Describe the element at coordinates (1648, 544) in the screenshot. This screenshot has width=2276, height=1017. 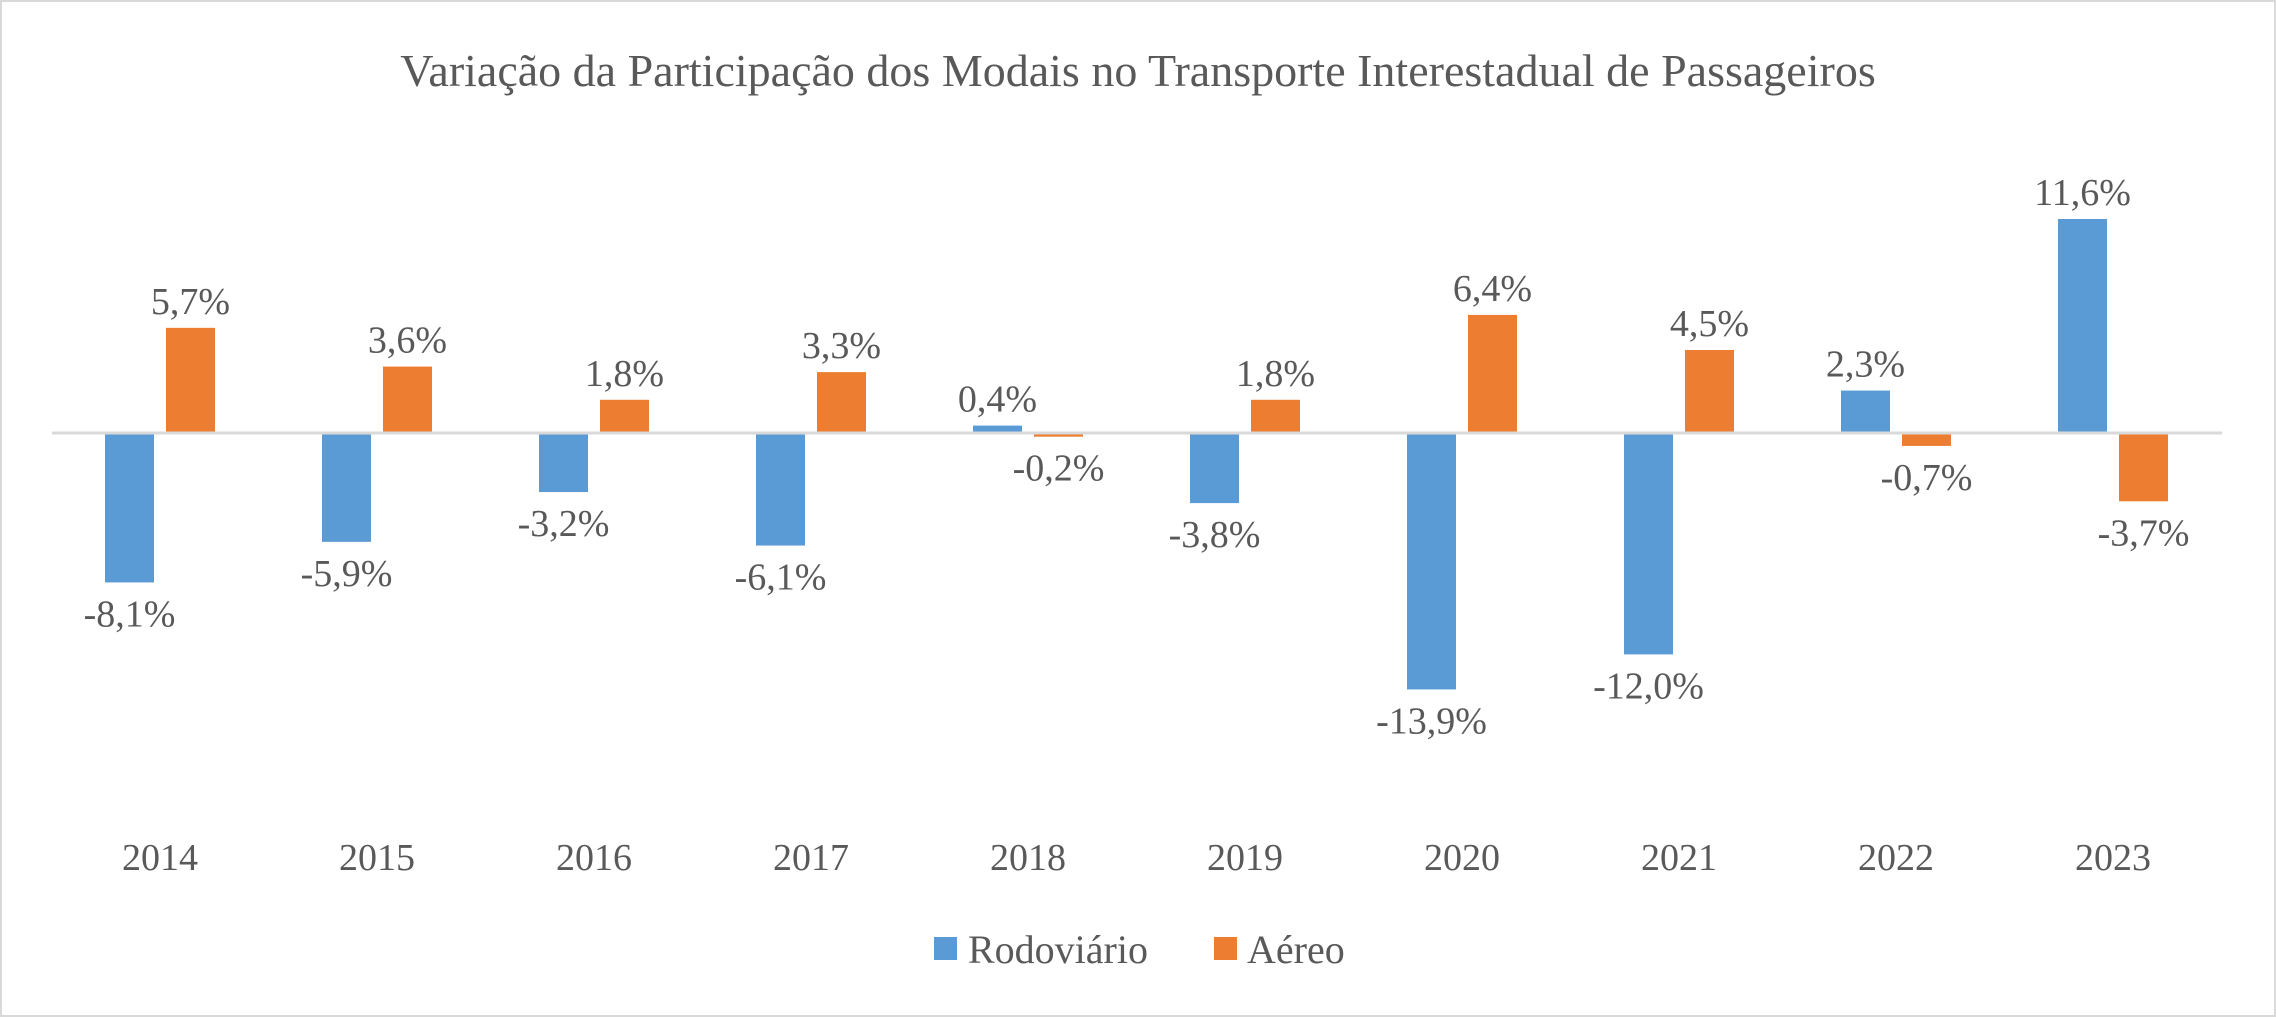
I see `bar-rodoviario-2021` at that location.